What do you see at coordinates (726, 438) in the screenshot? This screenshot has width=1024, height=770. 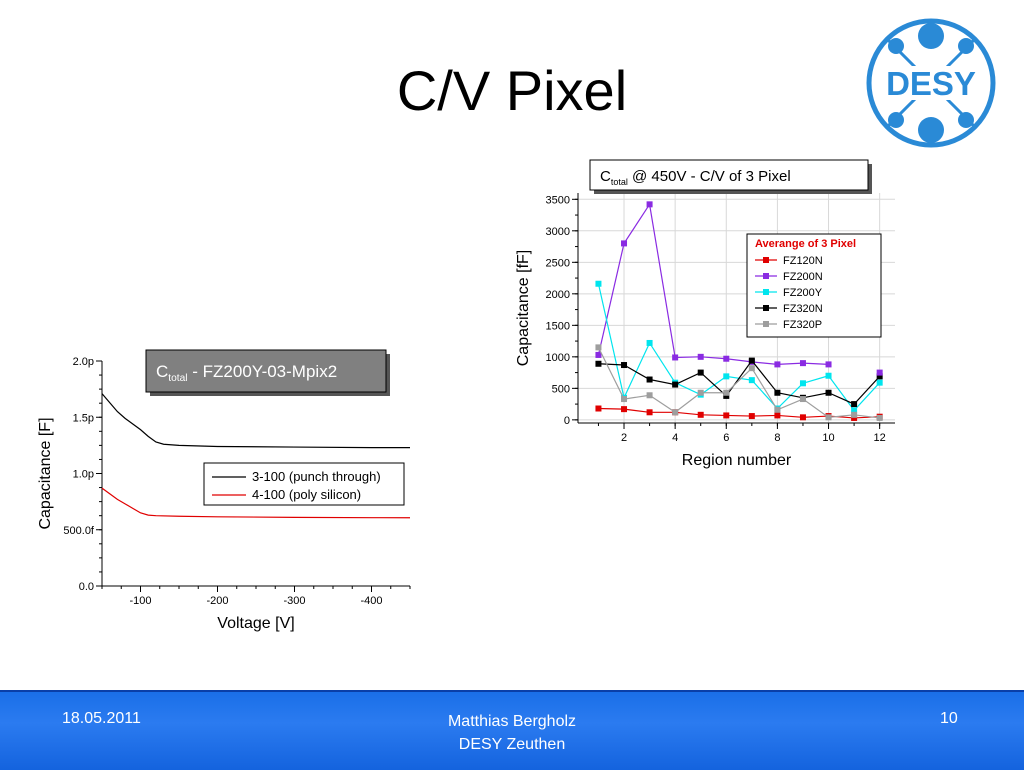 I see `x-tick-label: 6` at bounding box center [726, 438].